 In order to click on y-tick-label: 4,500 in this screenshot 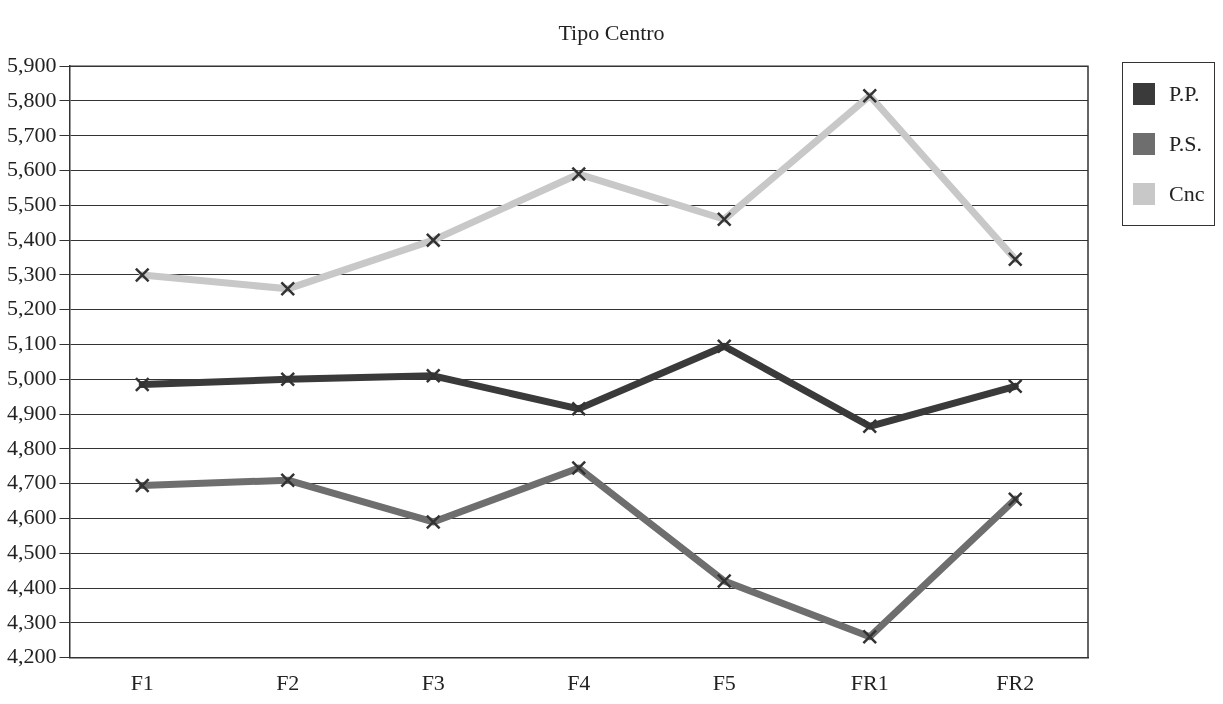, I will do `click(32, 552)`.